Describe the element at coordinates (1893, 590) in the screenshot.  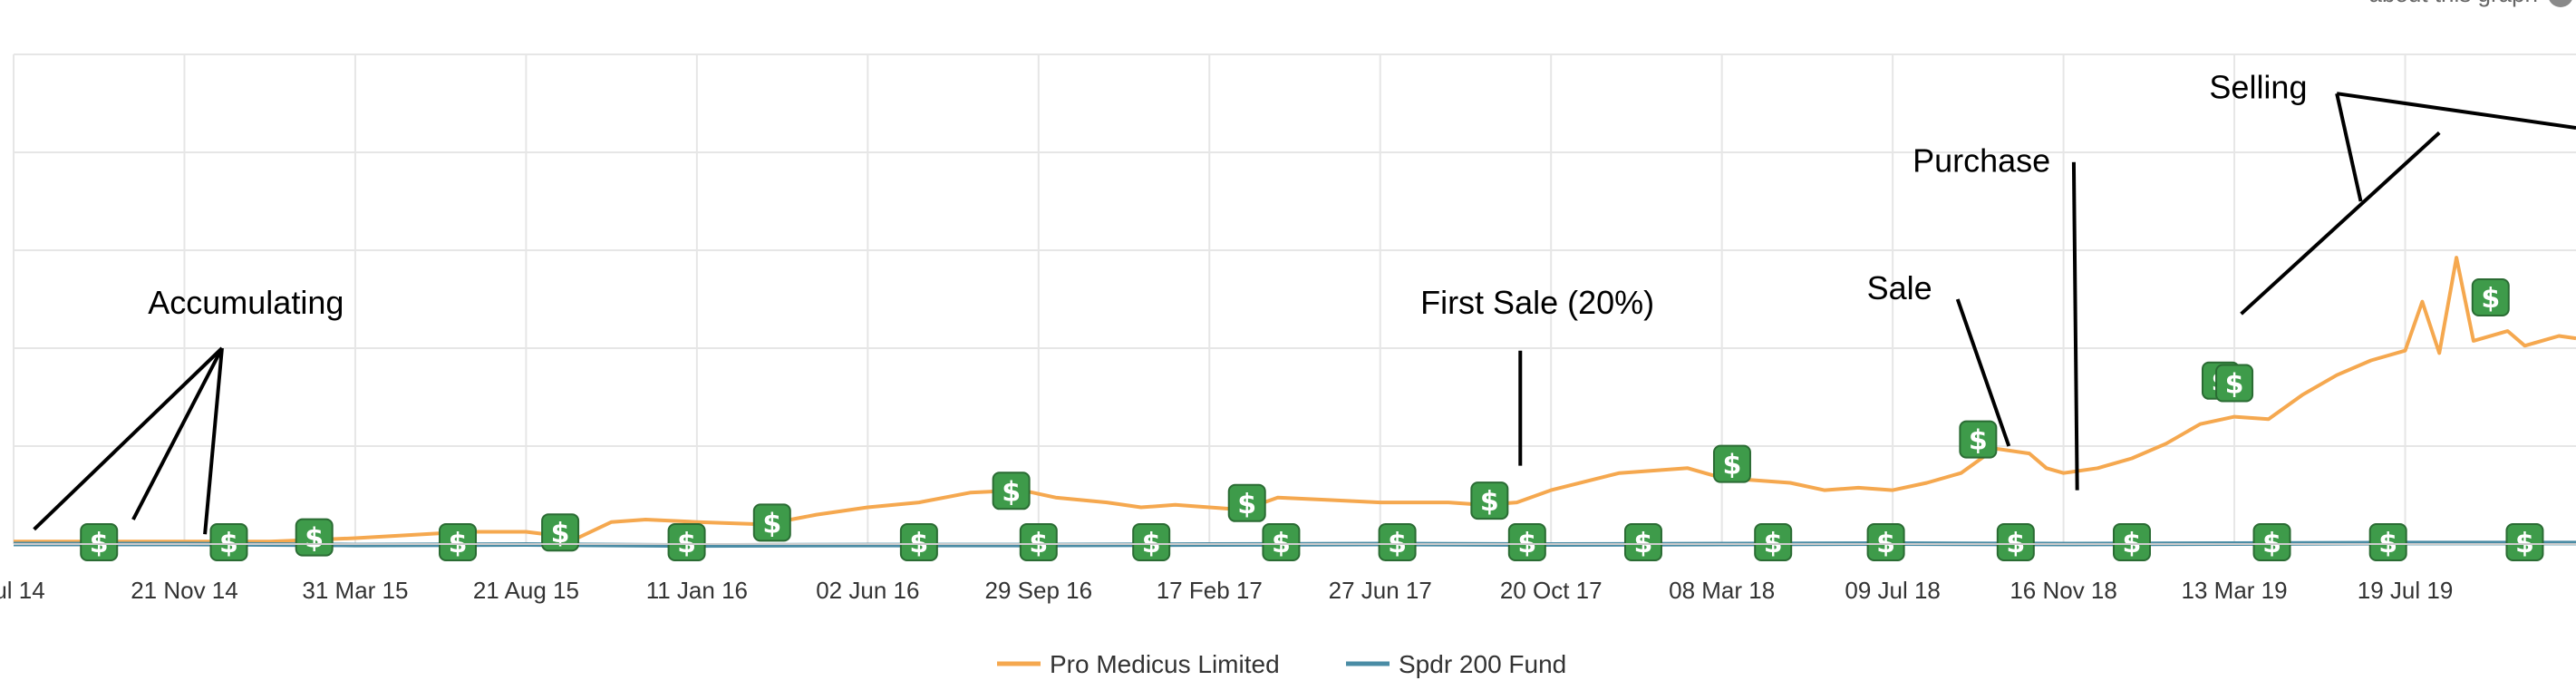
I see `x-tick-label: 09 Jul 18` at that location.